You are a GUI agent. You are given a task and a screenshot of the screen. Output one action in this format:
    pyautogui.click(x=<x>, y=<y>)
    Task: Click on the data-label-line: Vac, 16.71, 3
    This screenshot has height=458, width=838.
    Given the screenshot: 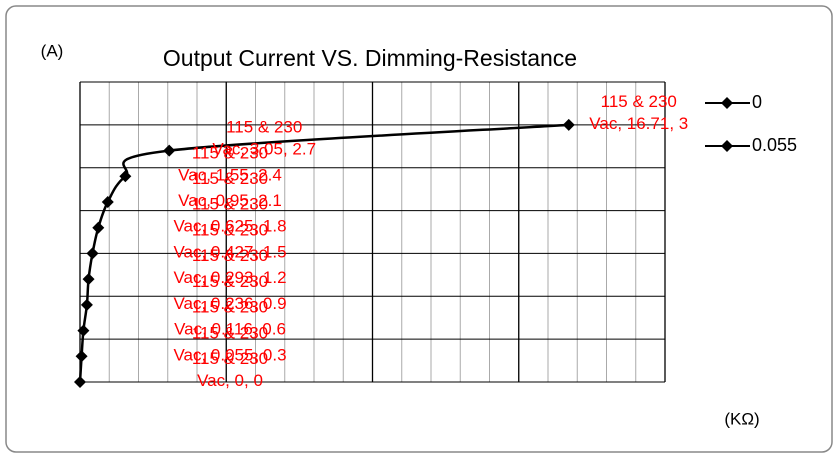 What is the action you would take?
    pyautogui.click(x=638, y=123)
    